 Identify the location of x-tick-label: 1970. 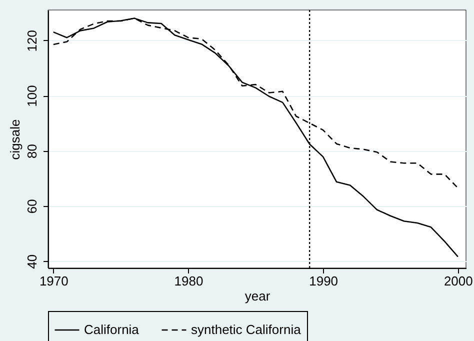
(53, 281).